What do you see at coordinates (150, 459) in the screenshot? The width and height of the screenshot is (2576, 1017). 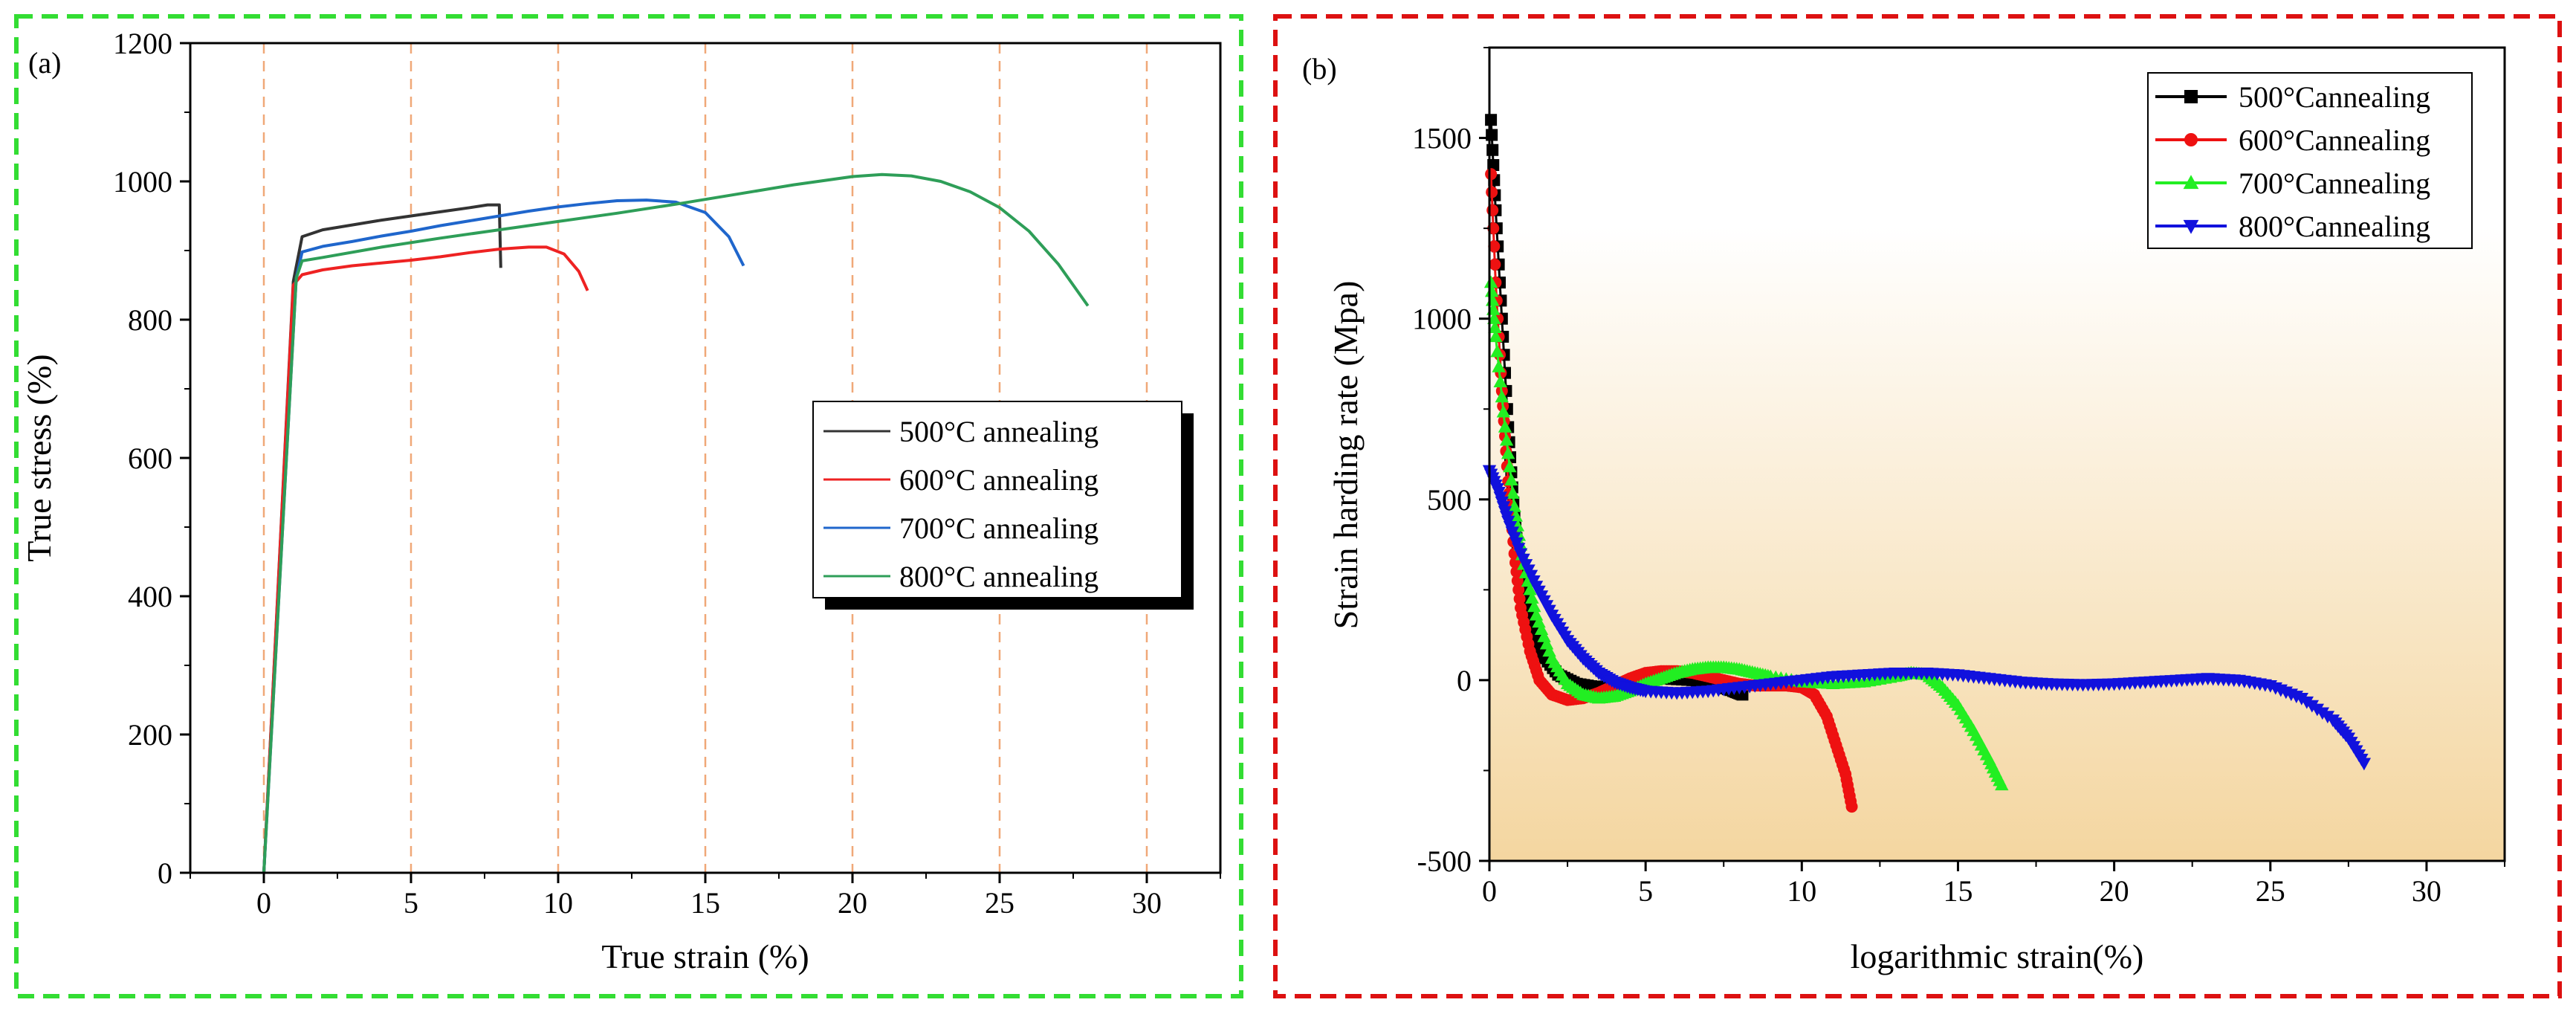 I see `y-tick-label-a-3: 600` at bounding box center [150, 459].